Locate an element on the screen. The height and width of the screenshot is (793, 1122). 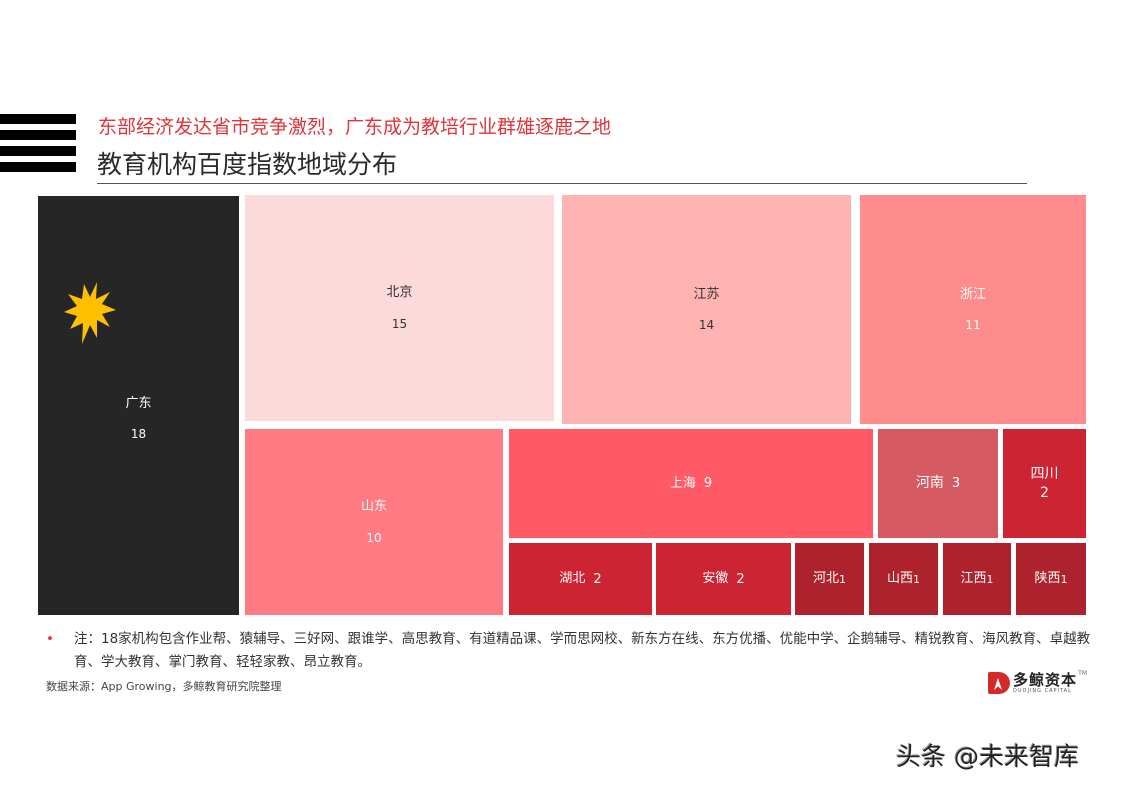
cell-shanxi: 山西 1 is located at coordinates (903, 579).